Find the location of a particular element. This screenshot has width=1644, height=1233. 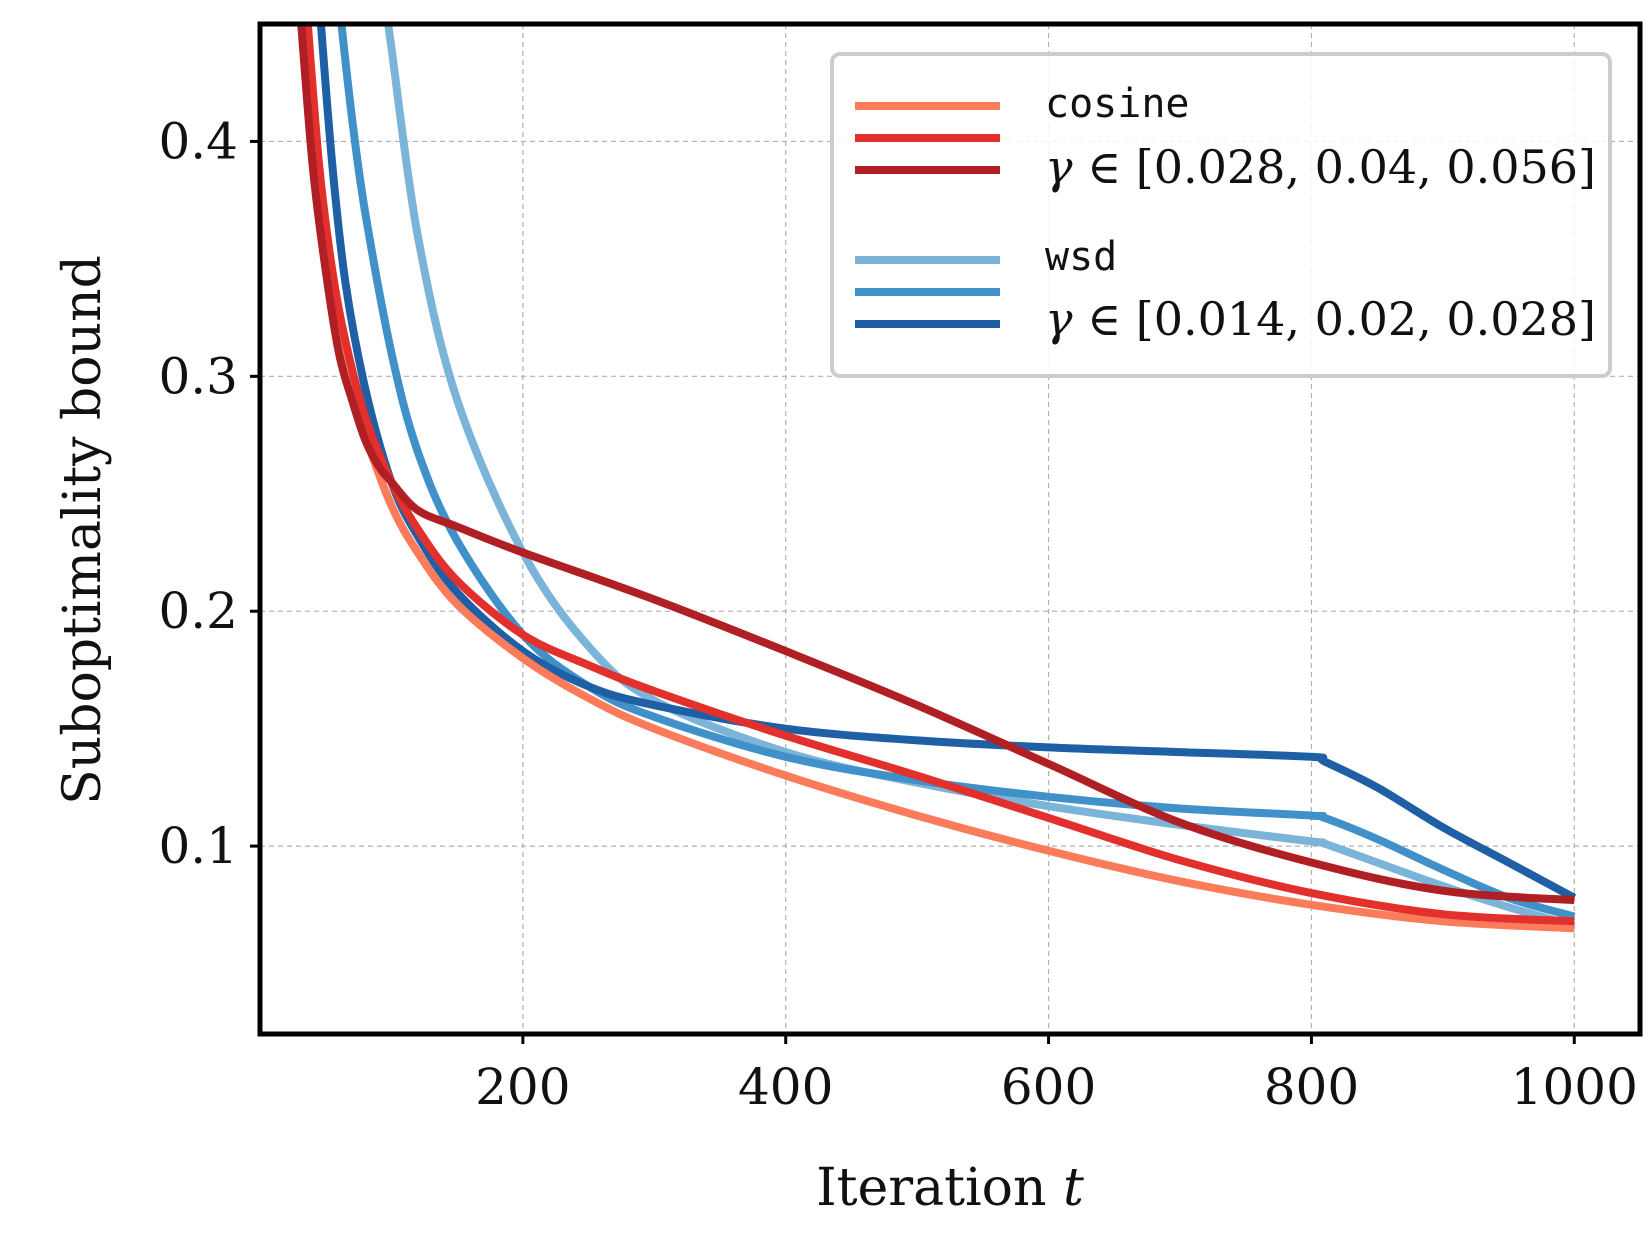

y-tick-label: 0.2 is located at coordinates (198, 611).